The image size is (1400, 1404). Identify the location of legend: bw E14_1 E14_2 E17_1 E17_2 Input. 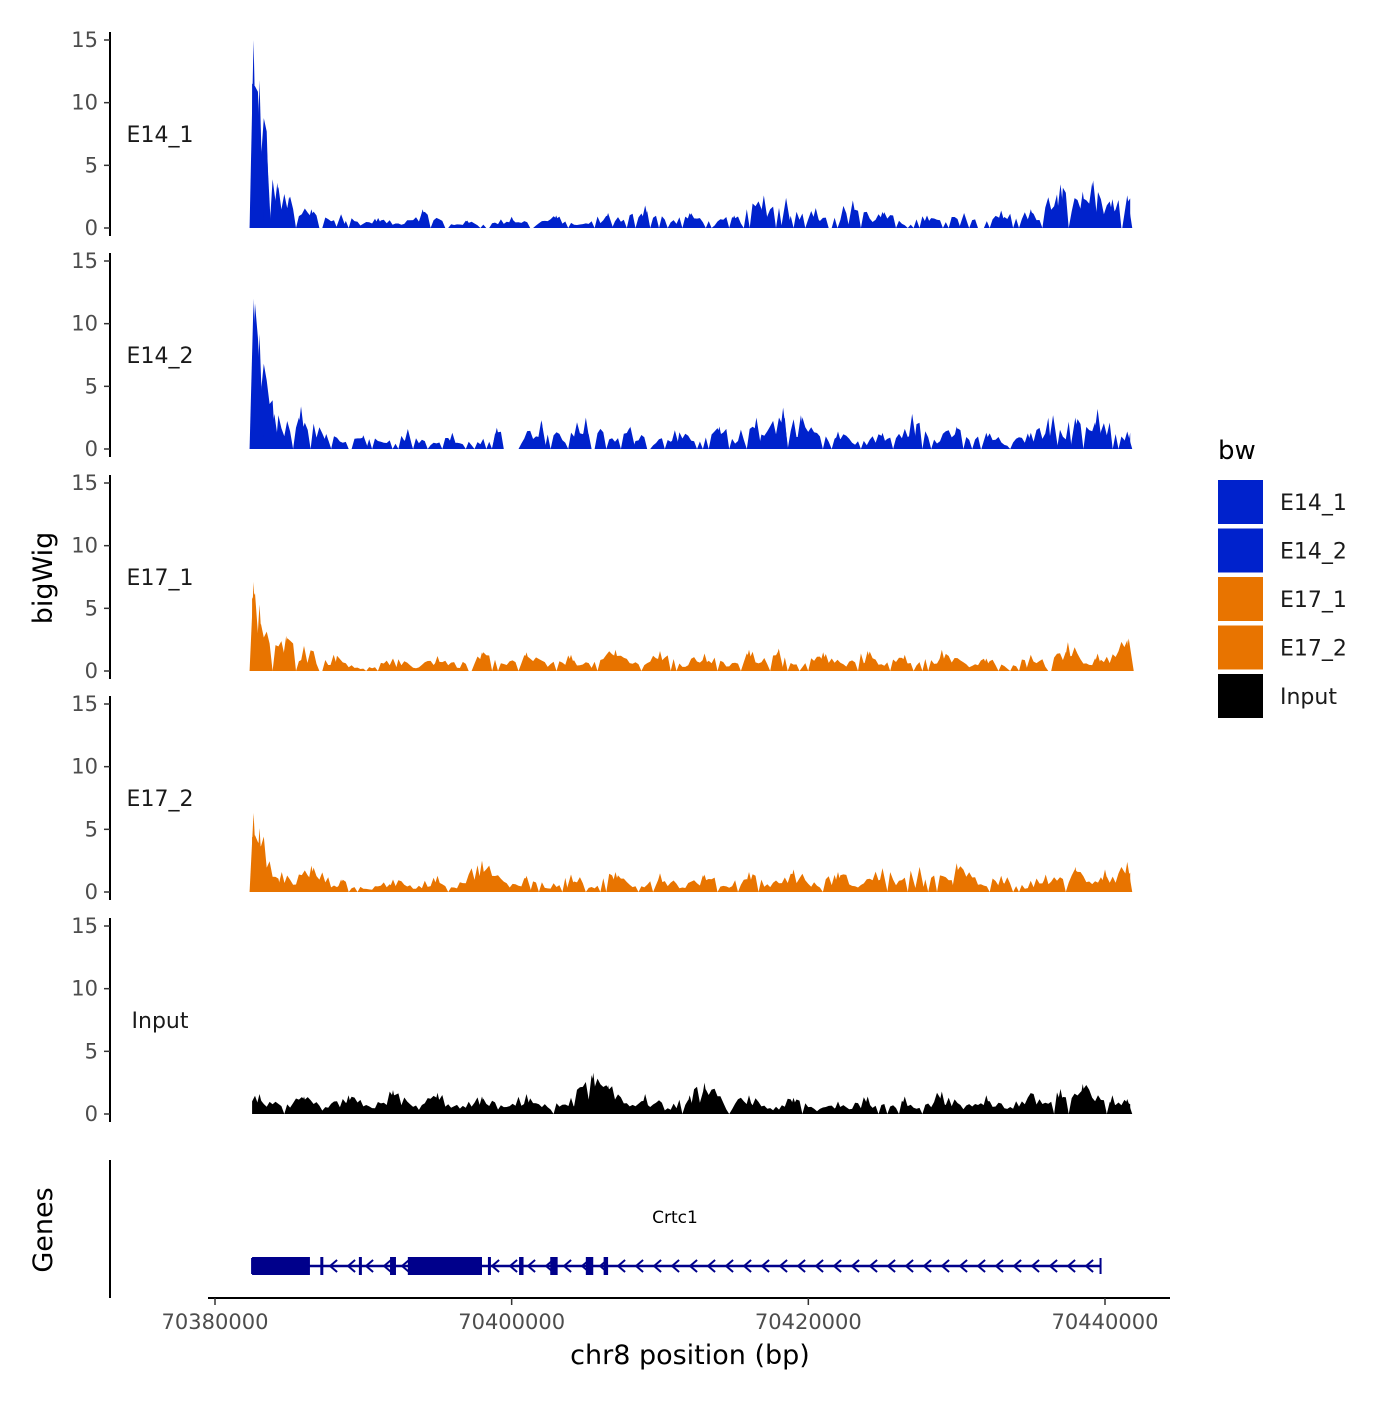
(1282, 577).